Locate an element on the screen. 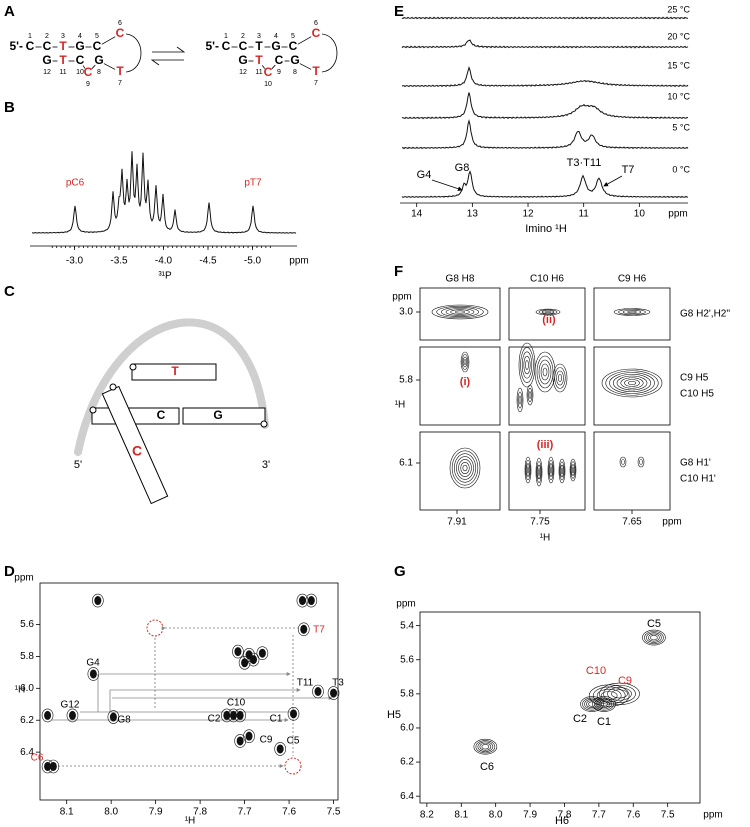  y-tick-label: 5.4 is located at coordinates (407, 625).